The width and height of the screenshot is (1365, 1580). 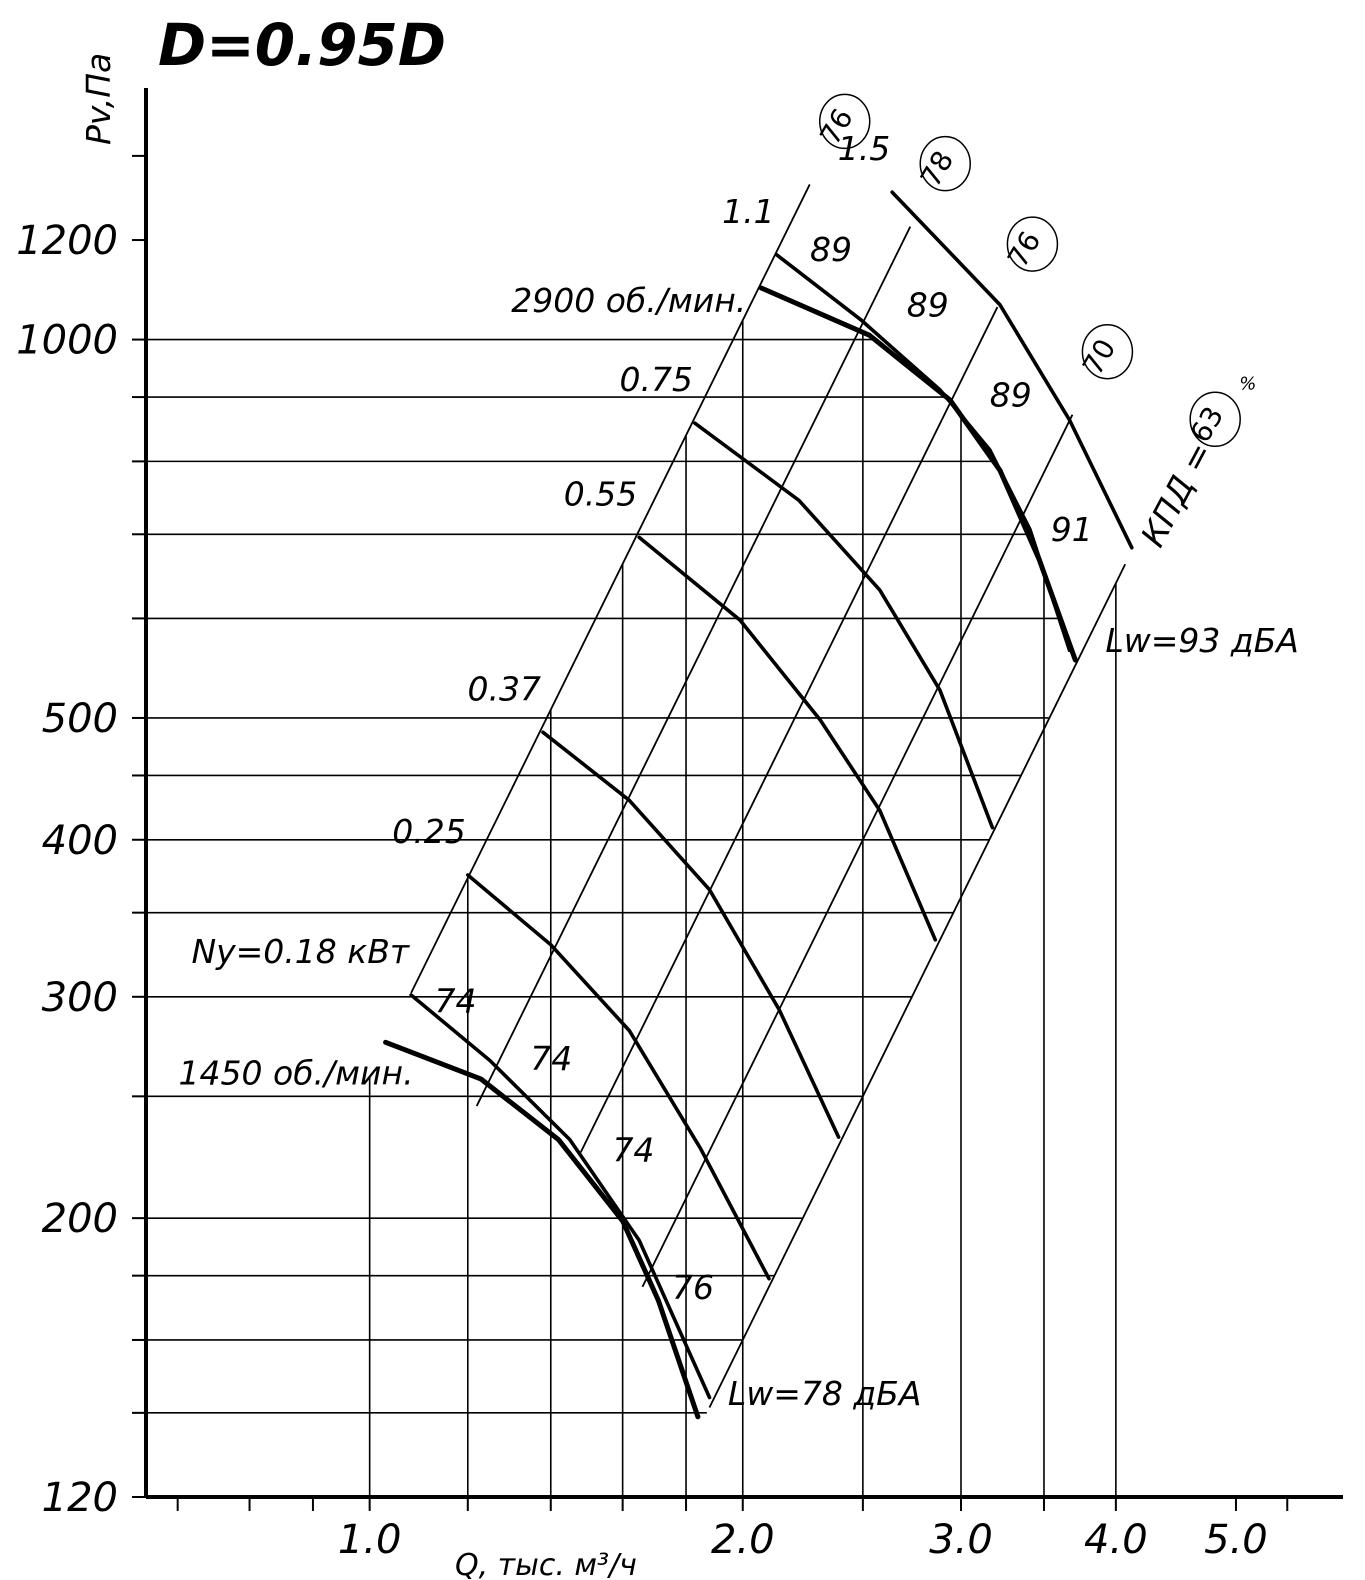 I want to click on x-tick-label: 5.0, so click(x=1236, y=1540).